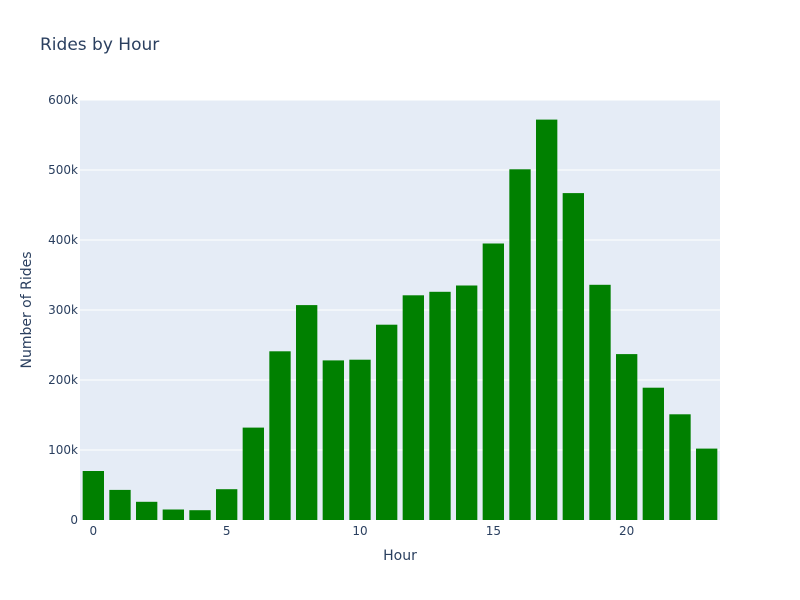 Image resolution: width=800 pixels, height=600 pixels. What do you see at coordinates (63, 240) in the screenshot?
I see `y-tick-label: 400k` at bounding box center [63, 240].